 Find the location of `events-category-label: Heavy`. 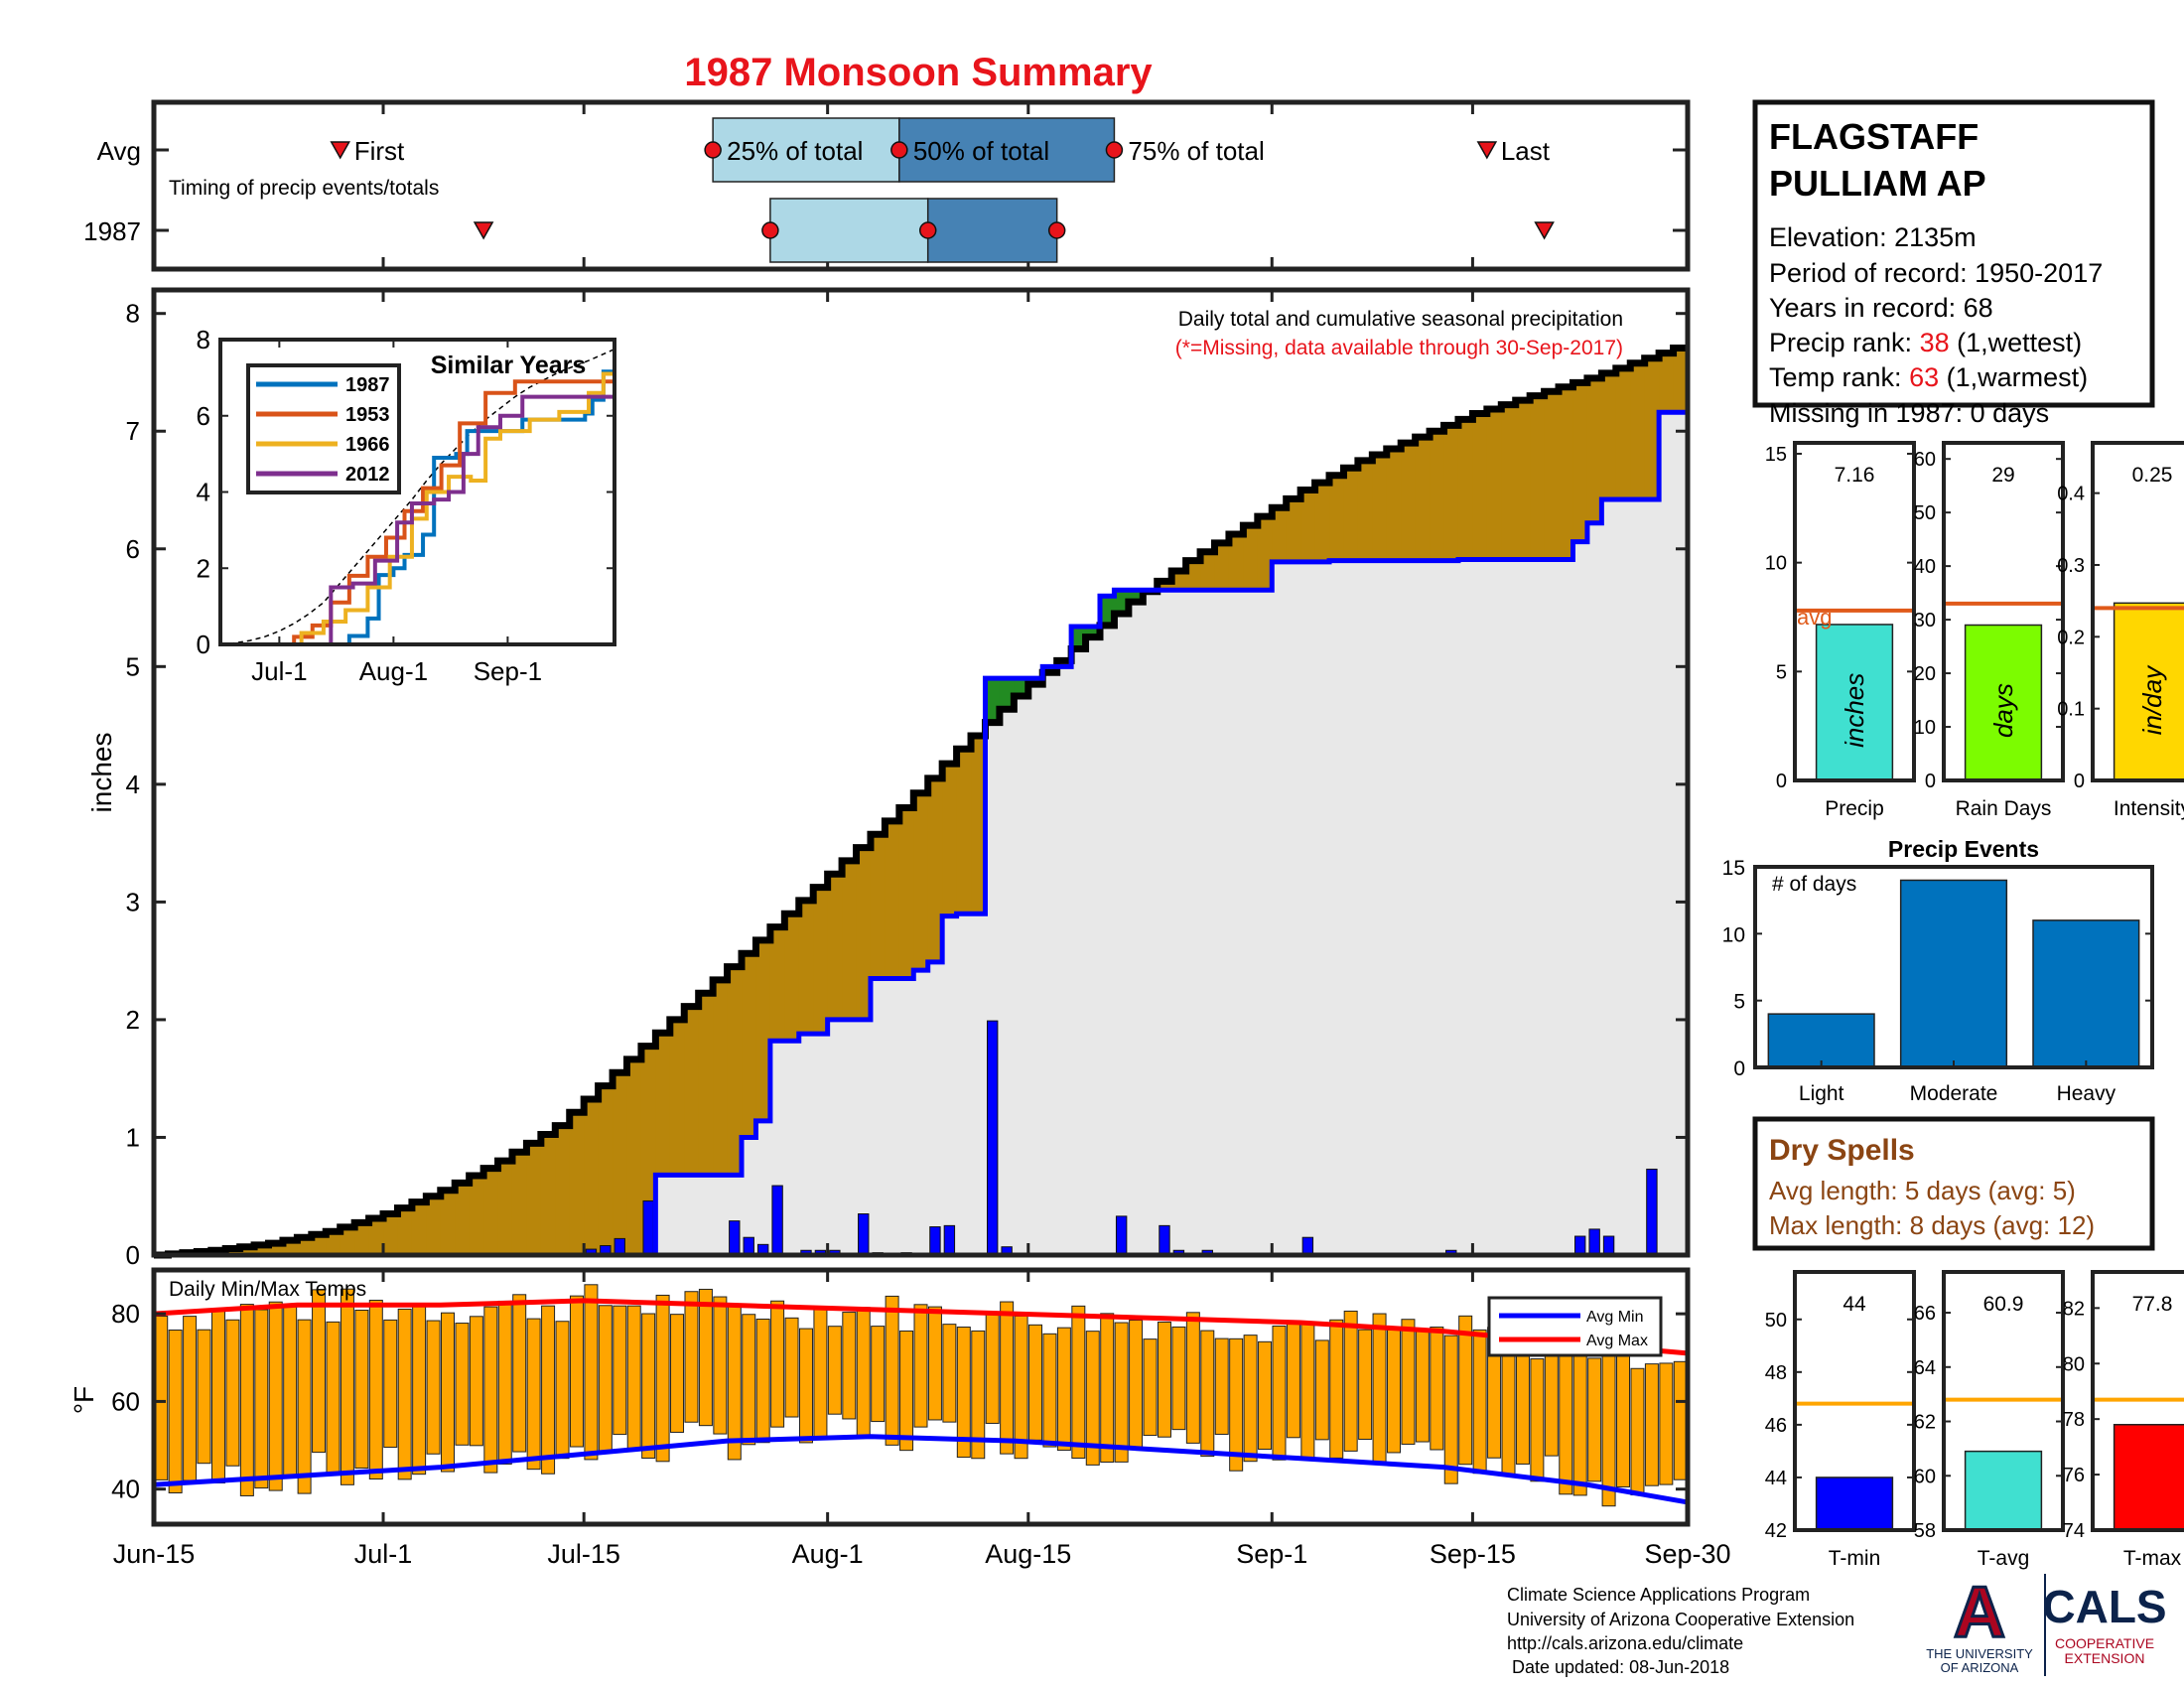

events-category-label: Heavy is located at coordinates (2086, 1093).